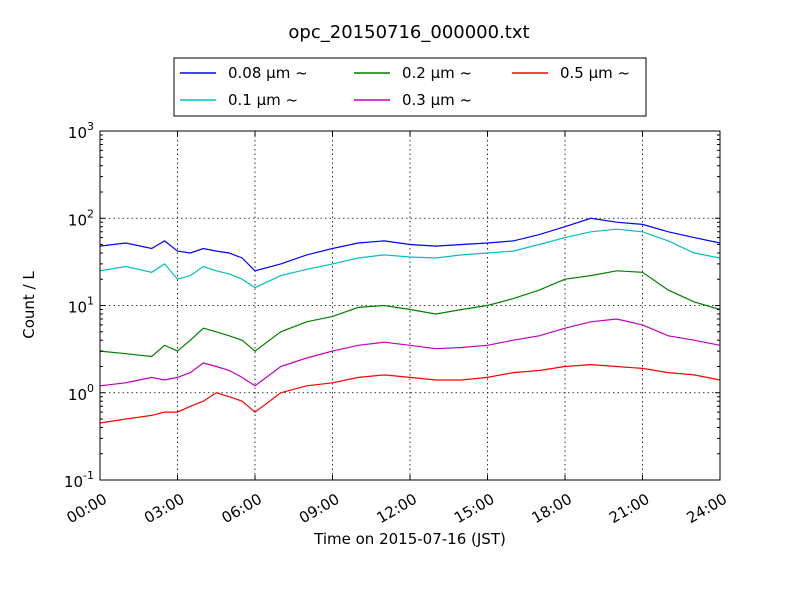  I want to click on y-tick-label: 10³, so click(81, 131).